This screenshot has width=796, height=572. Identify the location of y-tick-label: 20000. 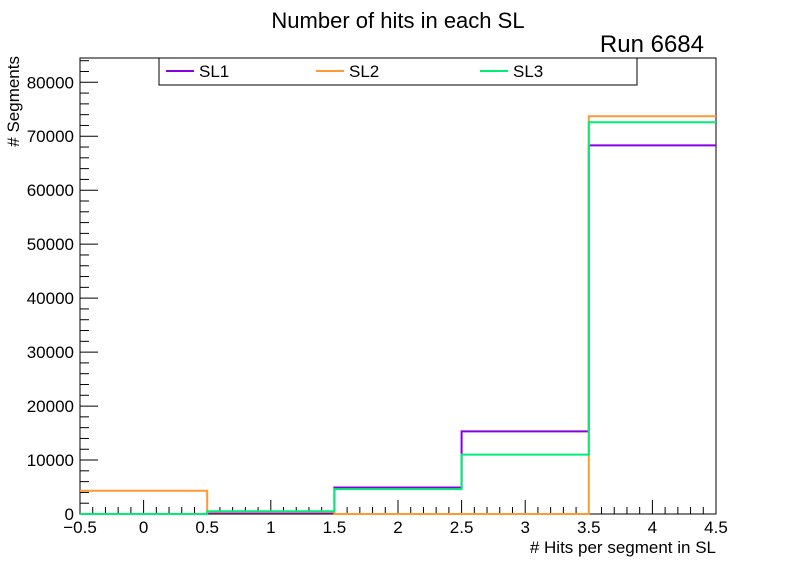
(50, 406).